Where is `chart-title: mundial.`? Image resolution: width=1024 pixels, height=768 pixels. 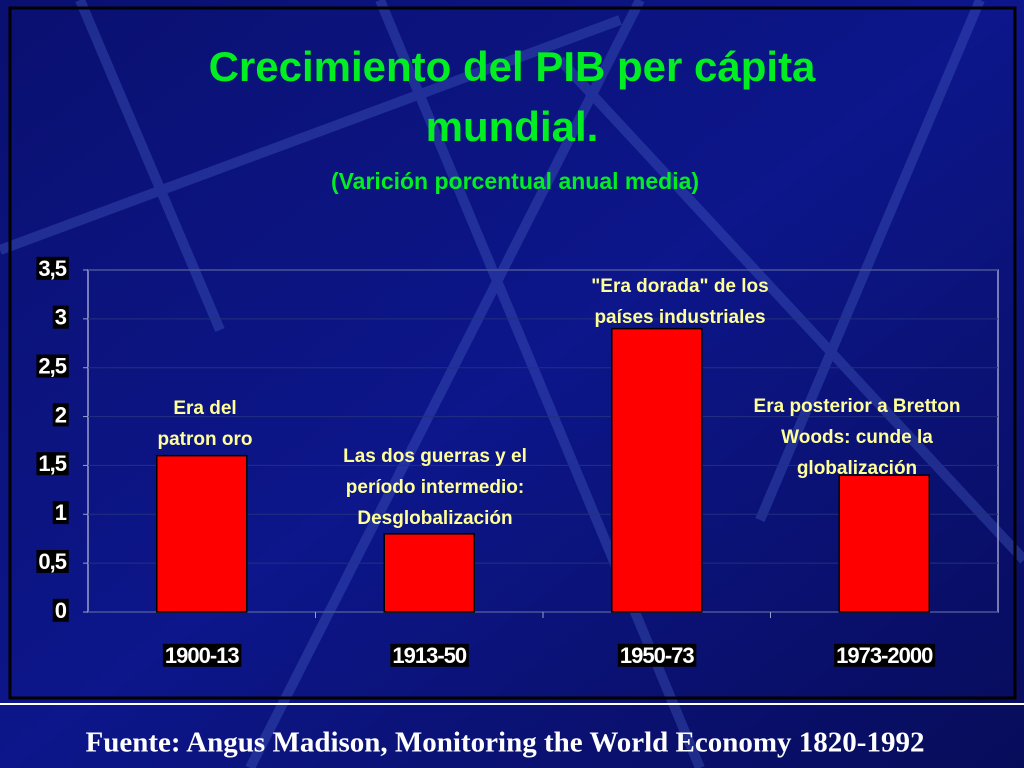 chart-title: mundial. is located at coordinates (512, 126).